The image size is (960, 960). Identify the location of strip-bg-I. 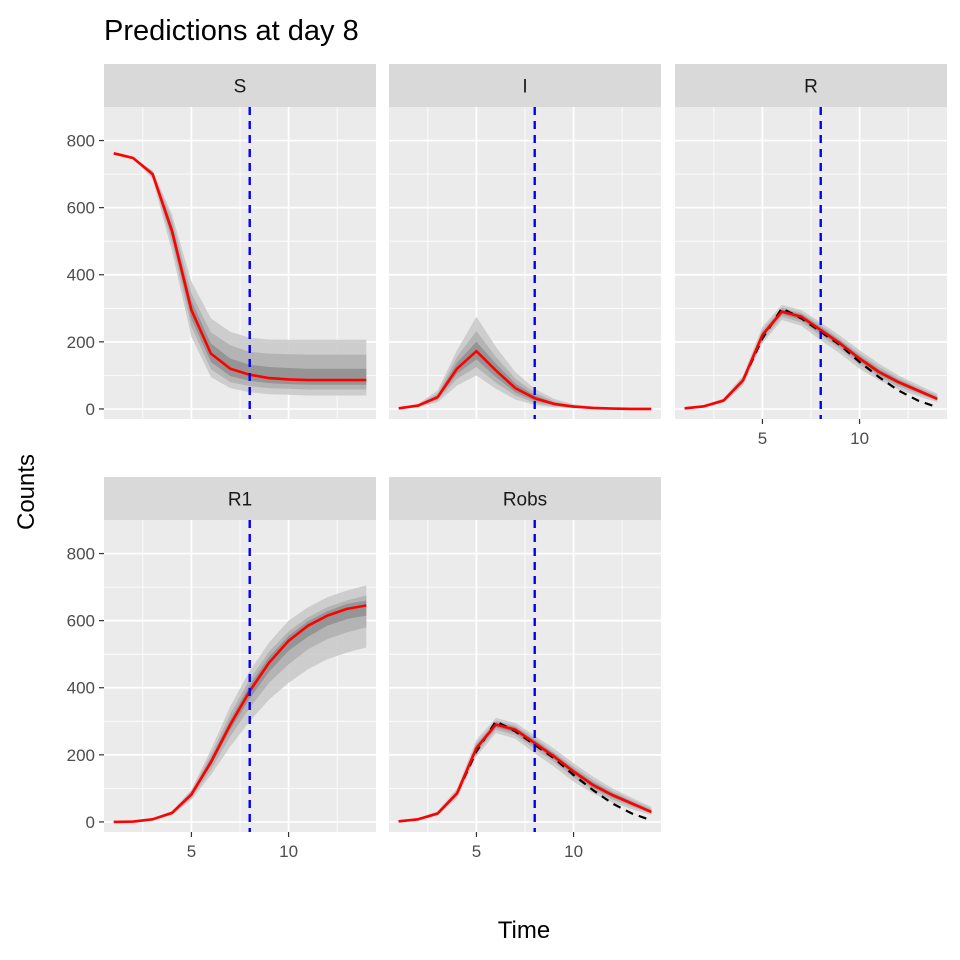
(525, 85).